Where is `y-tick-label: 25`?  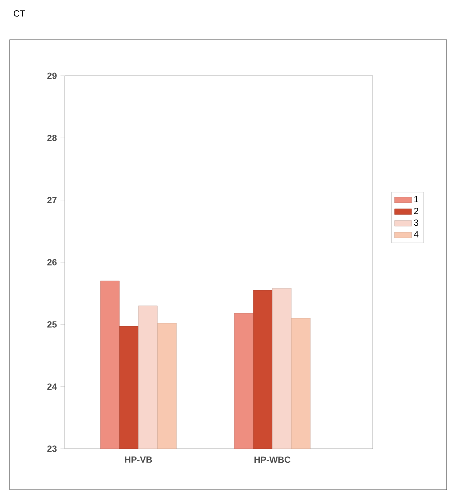
y-tick-label: 25 is located at coordinates (52, 324).